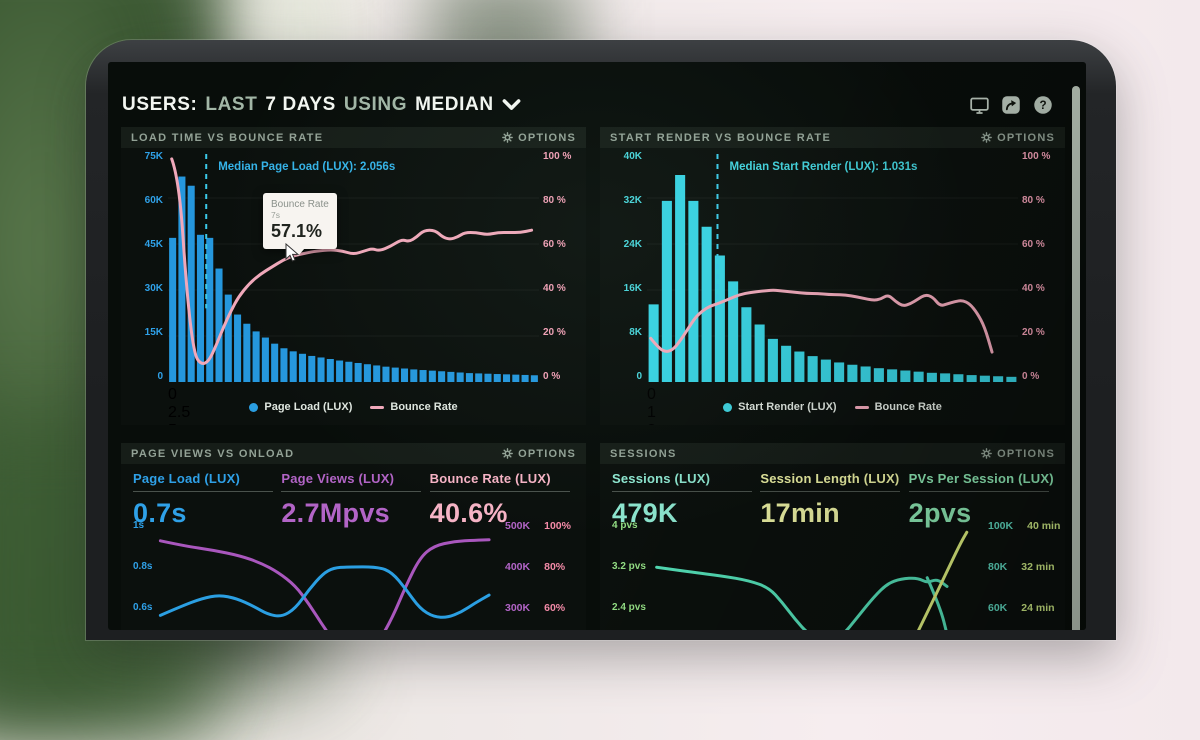 The width and height of the screenshot is (1200, 740). What do you see at coordinates (643, 453) in the screenshot?
I see `panel-title: SESSIONS` at bounding box center [643, 453].